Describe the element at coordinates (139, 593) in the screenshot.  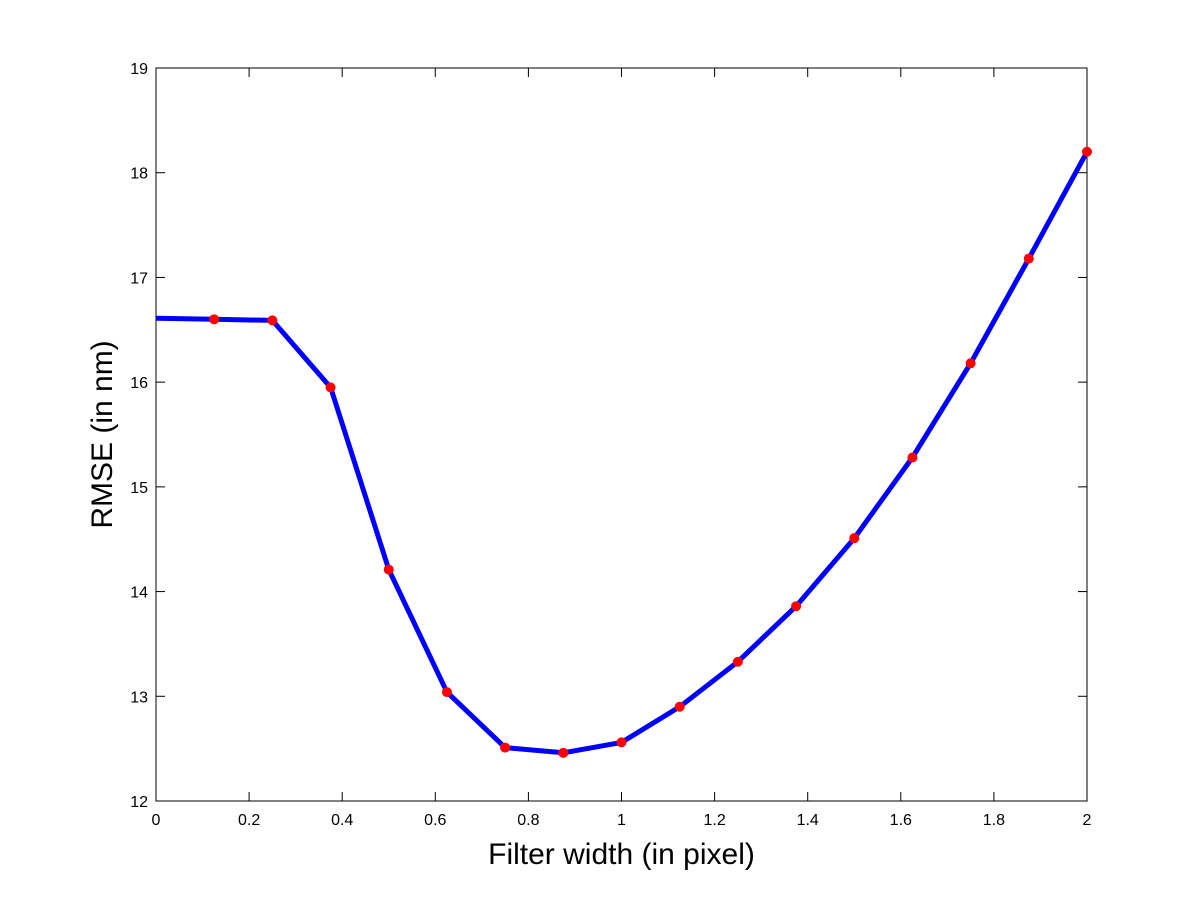
I see `y-tick-label: 14` at that location.